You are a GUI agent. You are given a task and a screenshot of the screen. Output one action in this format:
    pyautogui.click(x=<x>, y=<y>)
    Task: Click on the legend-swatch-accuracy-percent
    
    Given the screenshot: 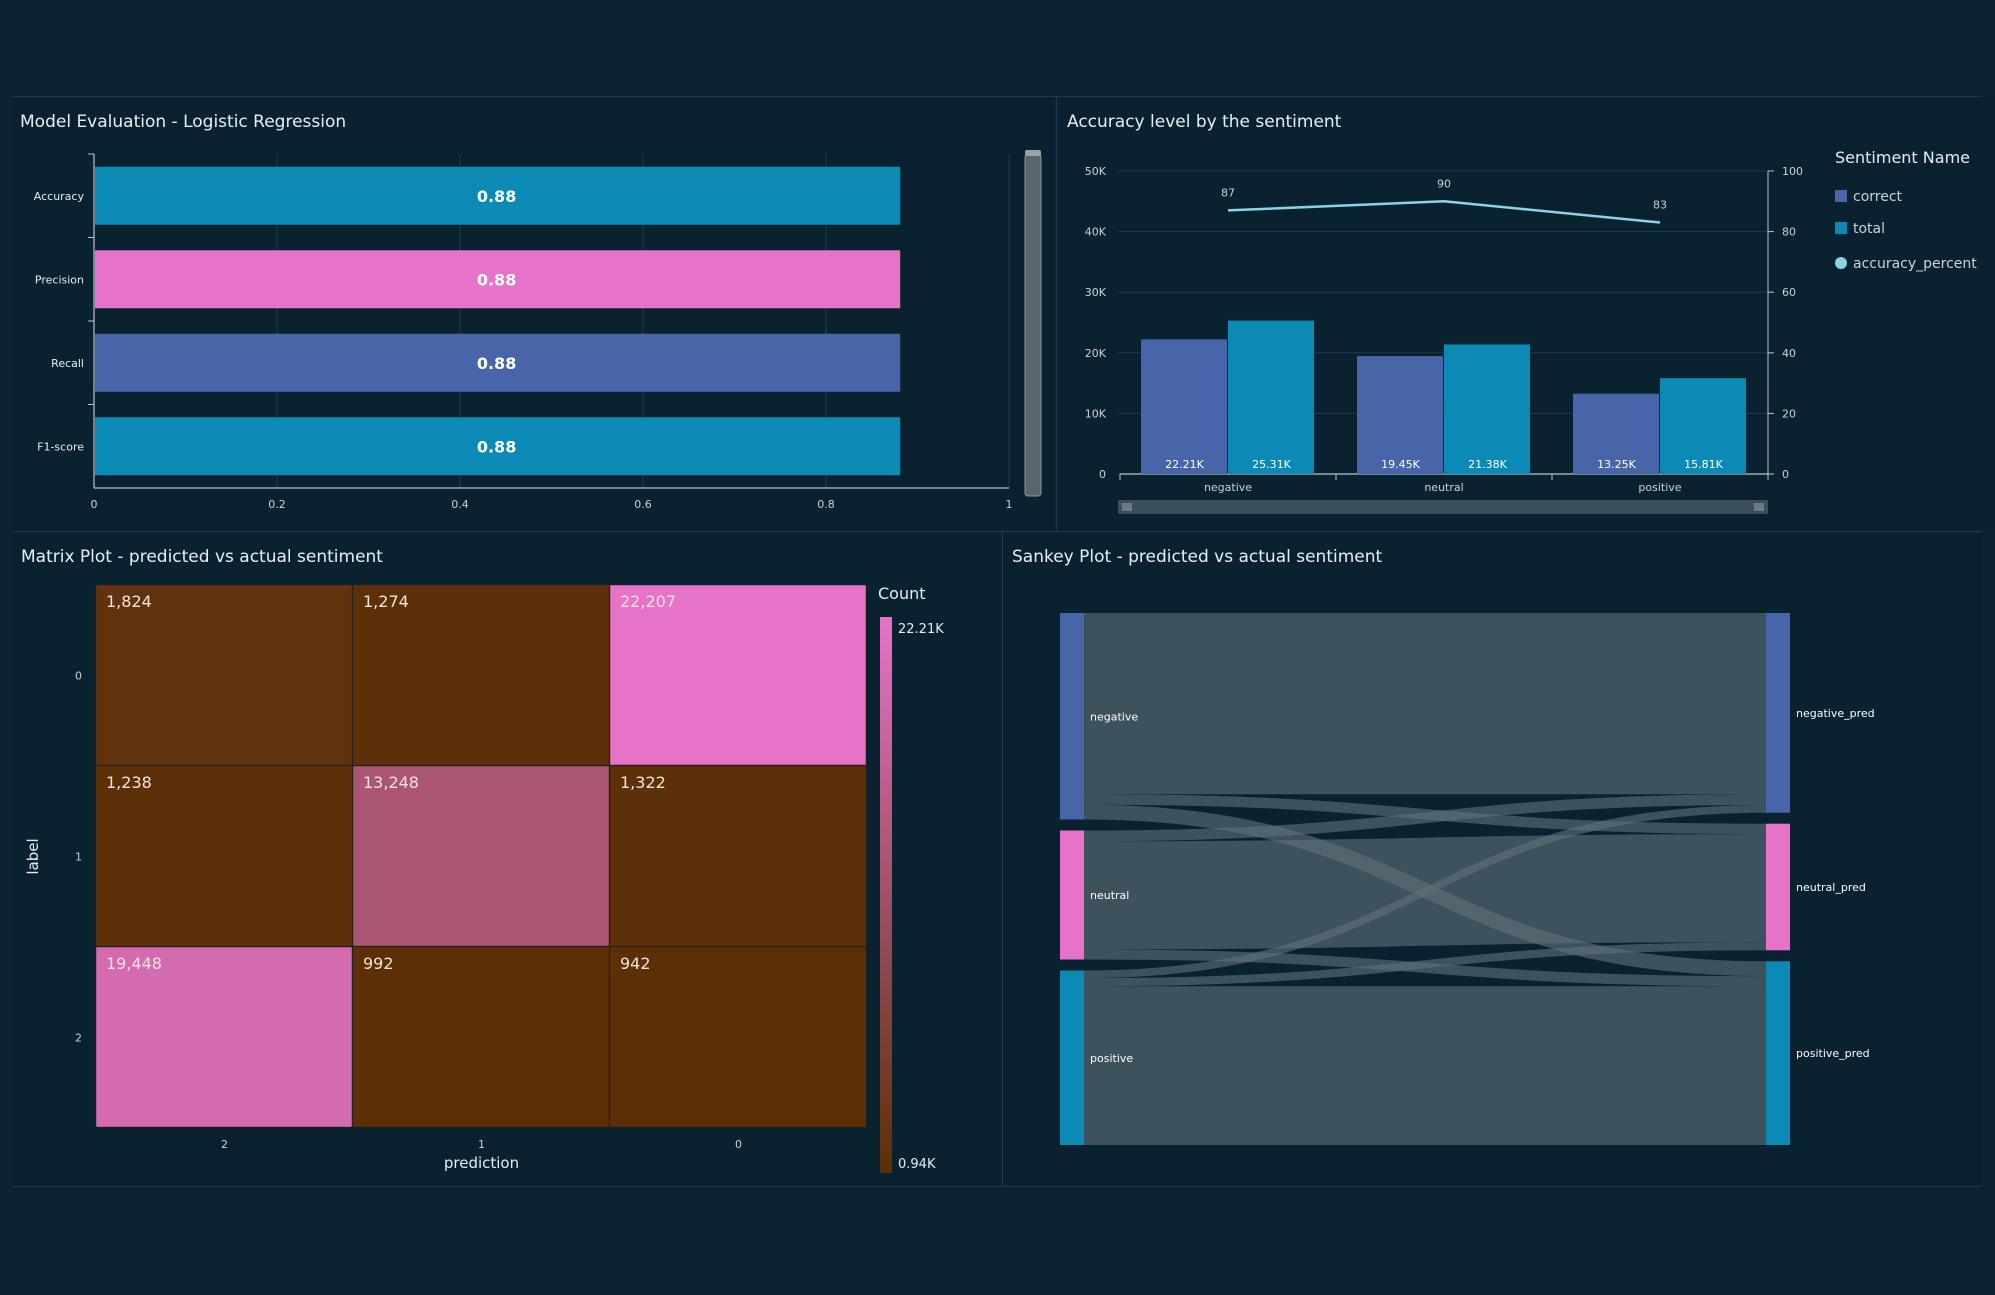 What is the action you would take?
    pyautogui.click(x=1841, y=263)
    